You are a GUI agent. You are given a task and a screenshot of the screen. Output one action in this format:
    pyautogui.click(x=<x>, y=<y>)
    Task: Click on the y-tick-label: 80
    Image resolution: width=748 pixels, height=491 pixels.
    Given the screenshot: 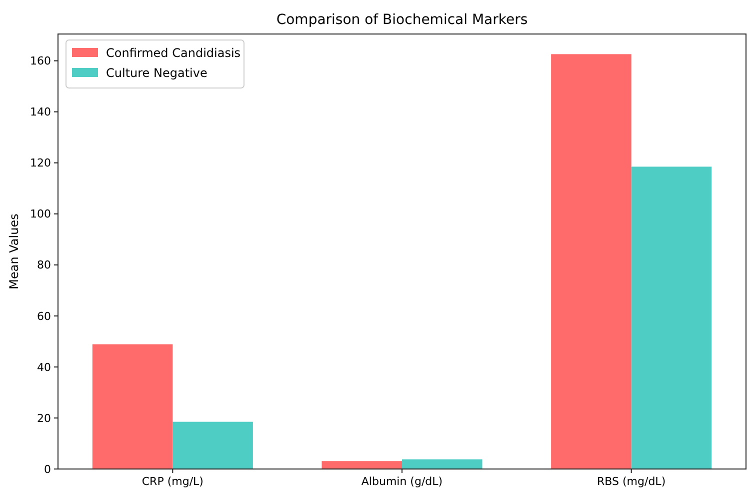 What is the action you would take?
    pyautogui.click(x=44, y=265)
    